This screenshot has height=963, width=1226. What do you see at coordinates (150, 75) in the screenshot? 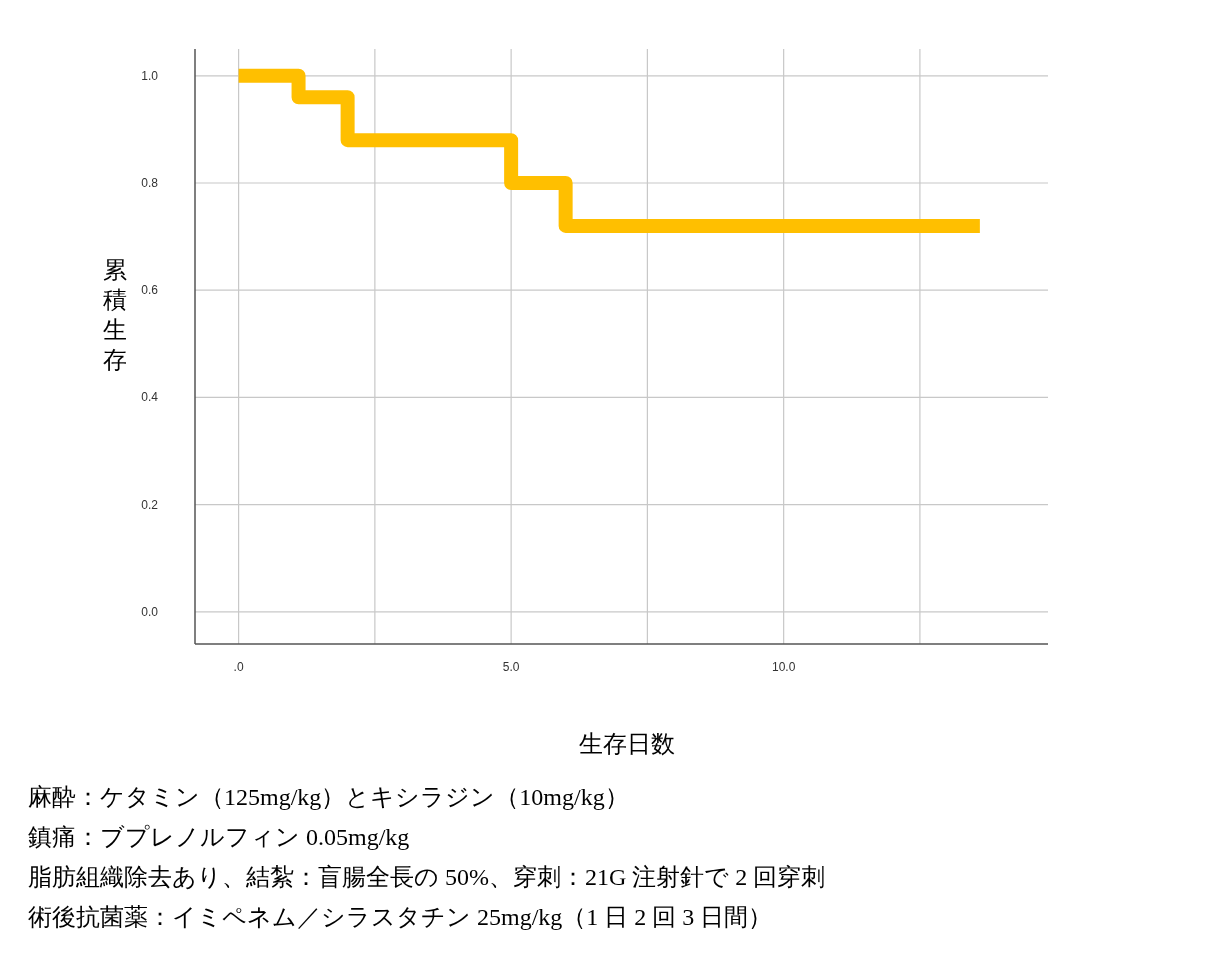
I see `y-tick-label: 1.0` at bounding box center [150, 75].